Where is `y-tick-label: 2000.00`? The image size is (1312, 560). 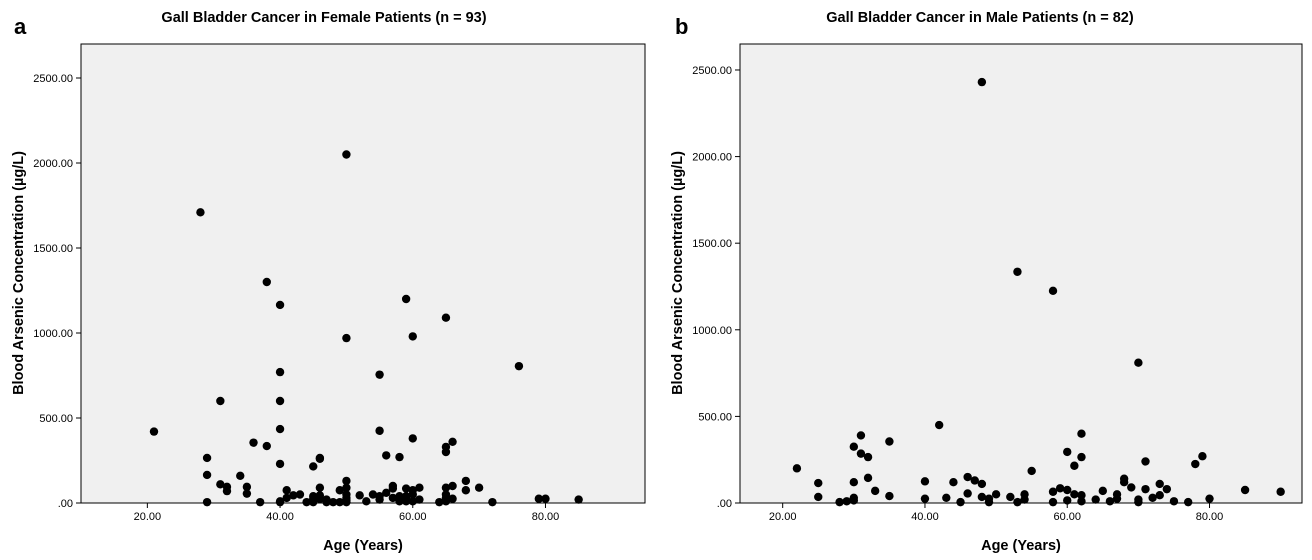 y-tick-label: 2000.00 is located at coordinates (53, 164).